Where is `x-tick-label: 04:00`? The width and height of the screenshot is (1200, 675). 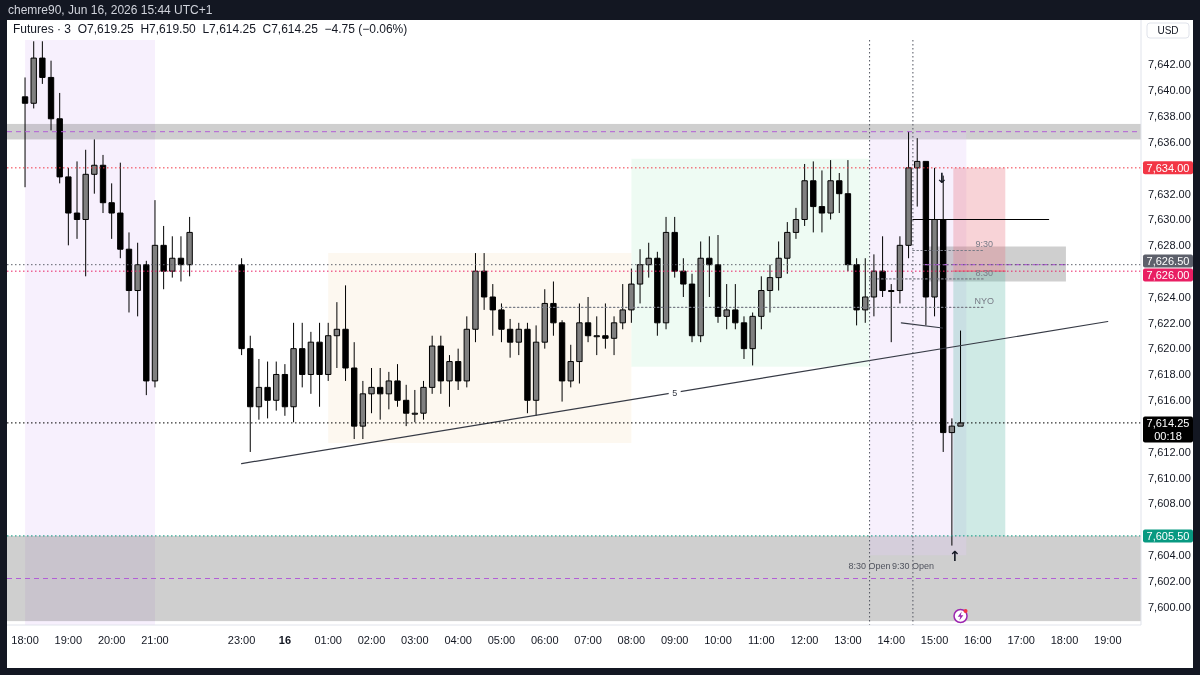 x-tick-label: 04:00 is located at coordinates (458, 640).